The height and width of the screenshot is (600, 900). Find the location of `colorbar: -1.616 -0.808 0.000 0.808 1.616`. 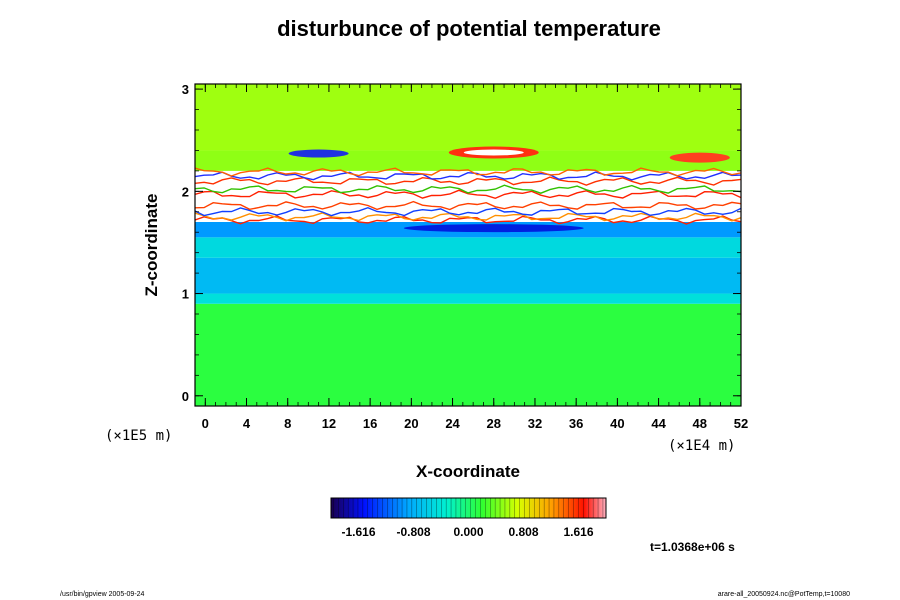

colorbar: -1.616 -0.808 0.000 0.808 1.616 is located at coordinates (468, 518).